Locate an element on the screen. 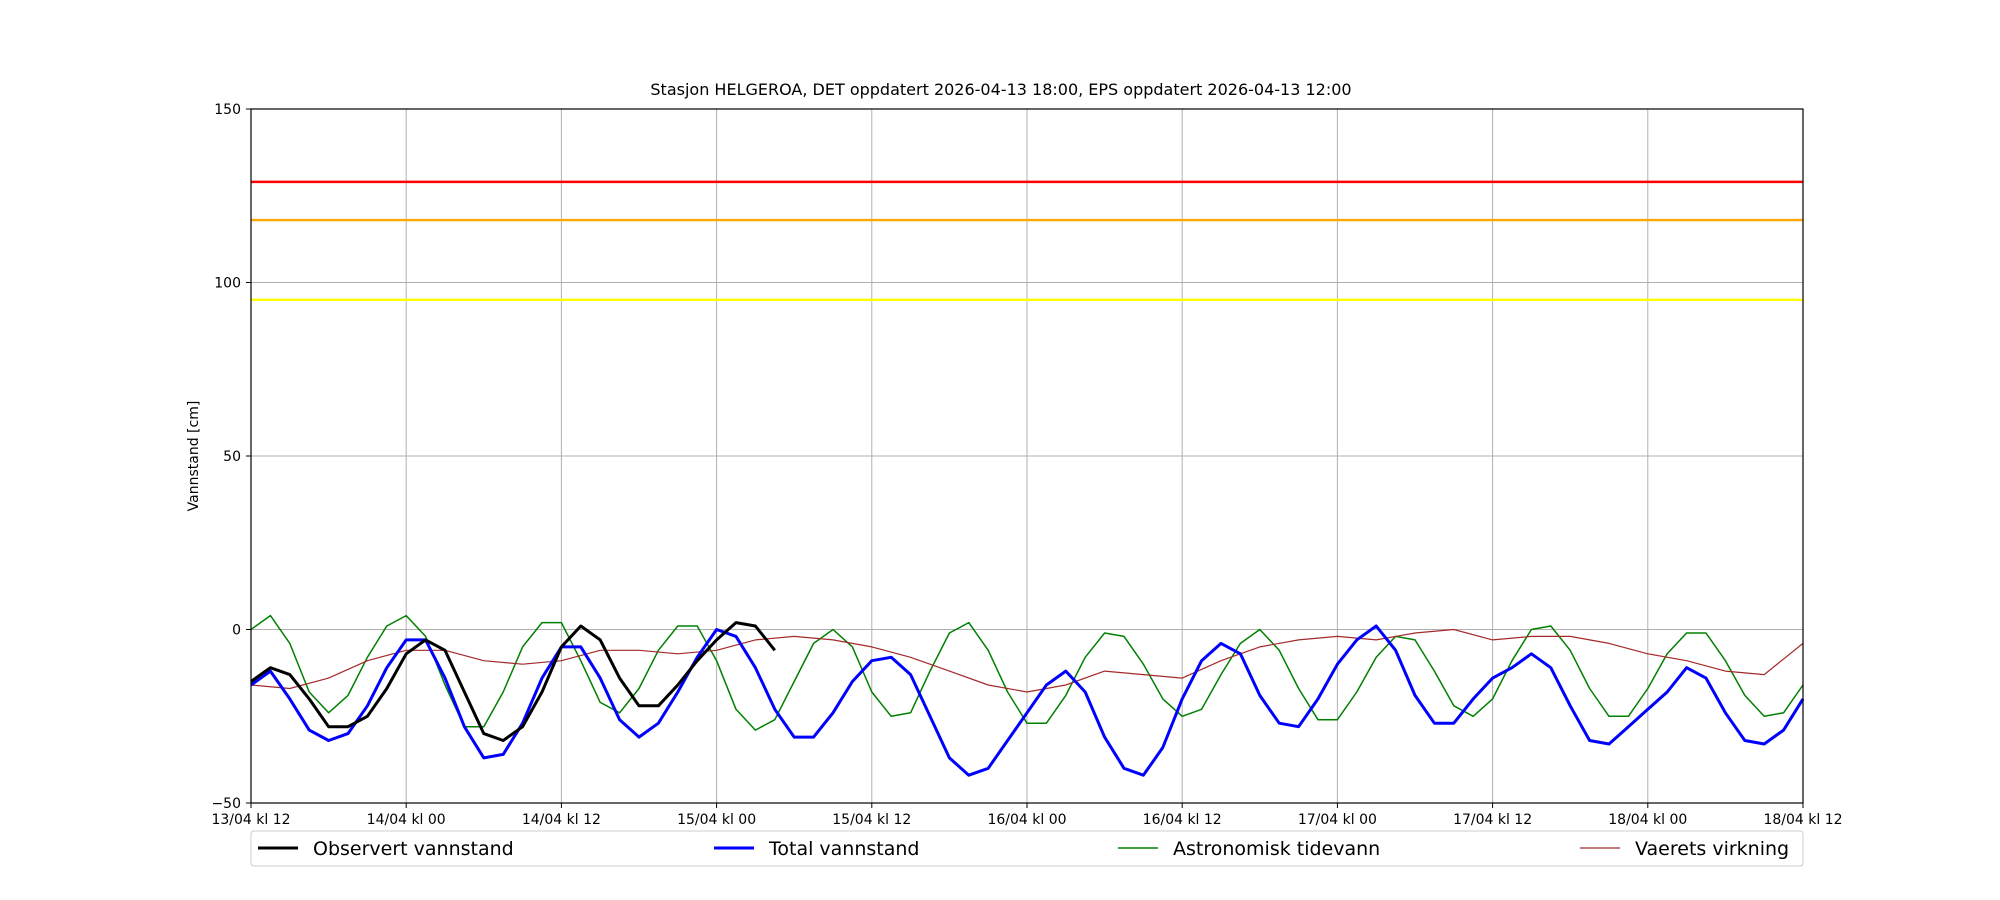 The width and height of the screenshot is (2000, 900). y-tick-label: 150 is located at coordinates (227, 110).